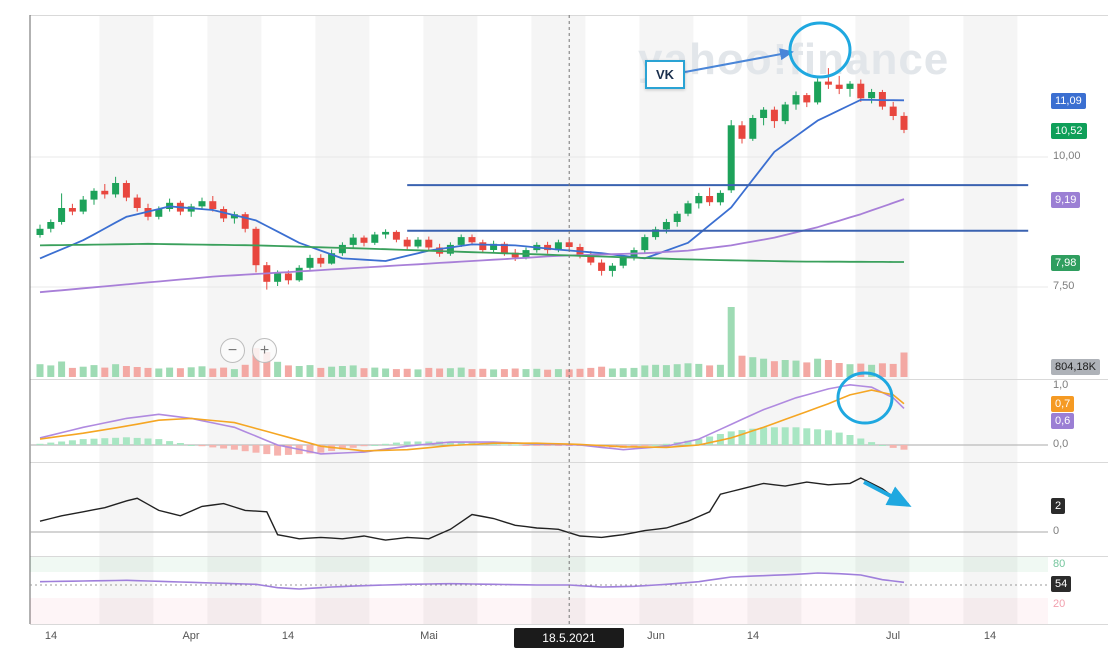 The image size is (1108, 657). What do you see at coordinates (539, 564) in the screenshot?
I see `rsi-overbought-band` at bounding box center [539, 564].